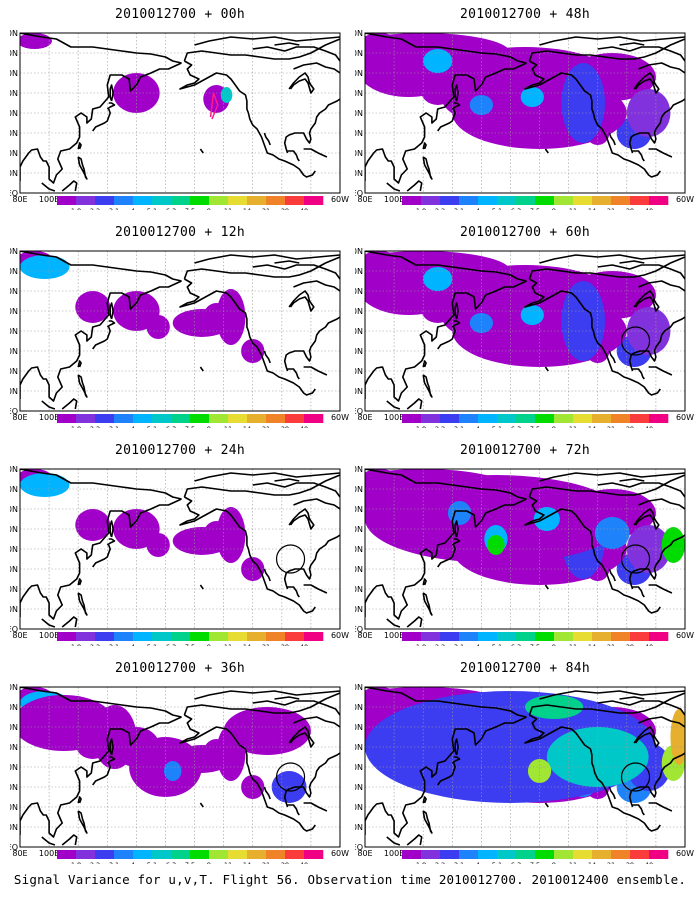 This screenshot has height=900, width=700. What do you see at coordinates (525, 331) in the screenshot?
I see `map-frame` at bounding box center [525, 331].